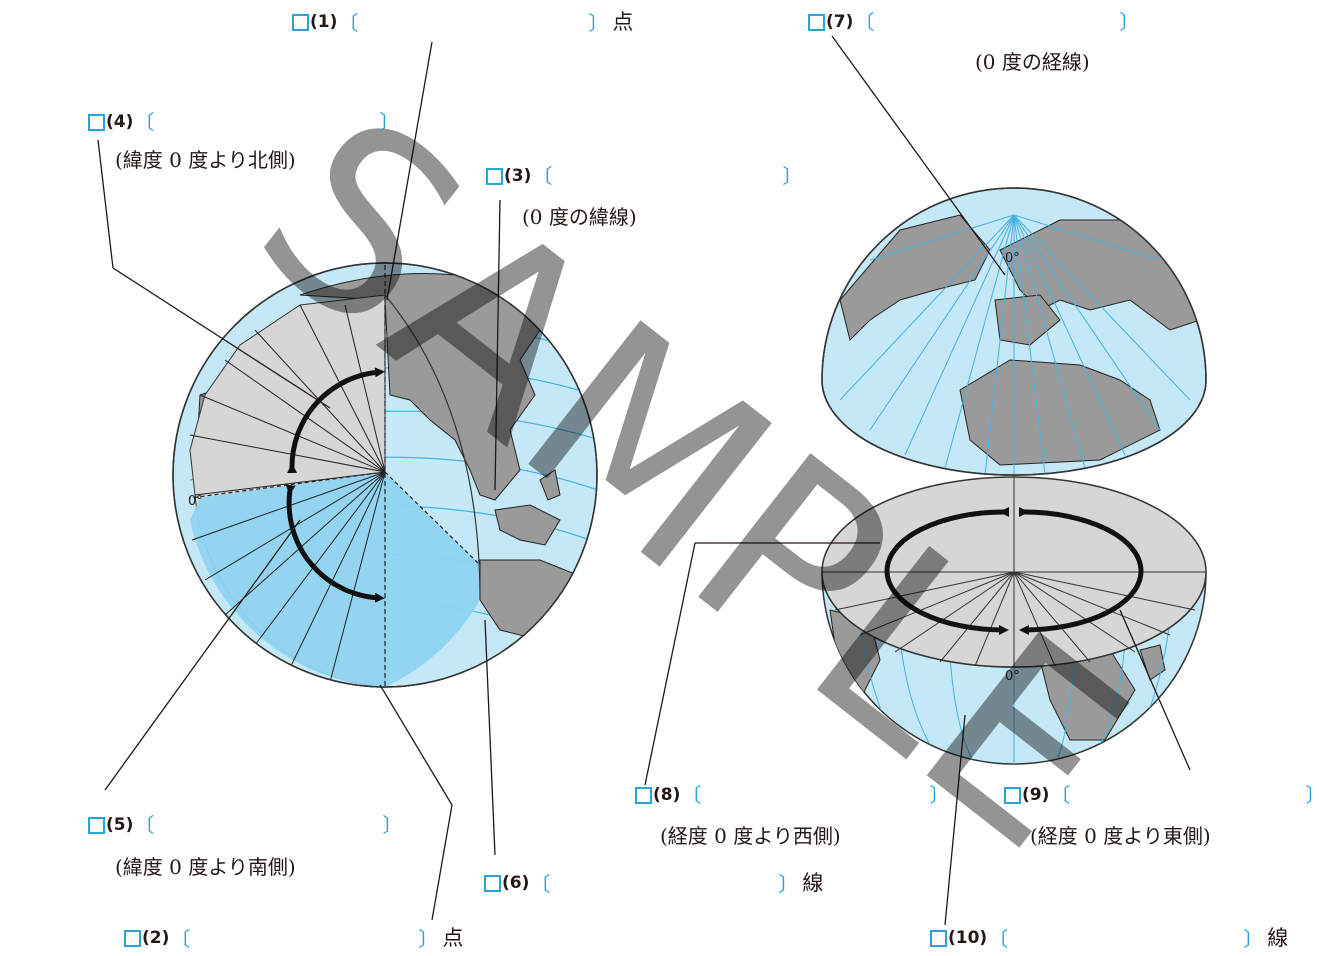  What do you see at coordinates (518, 175) in the screenshot?
I see `q3-number: (3)` at bounding box center [518, 175].